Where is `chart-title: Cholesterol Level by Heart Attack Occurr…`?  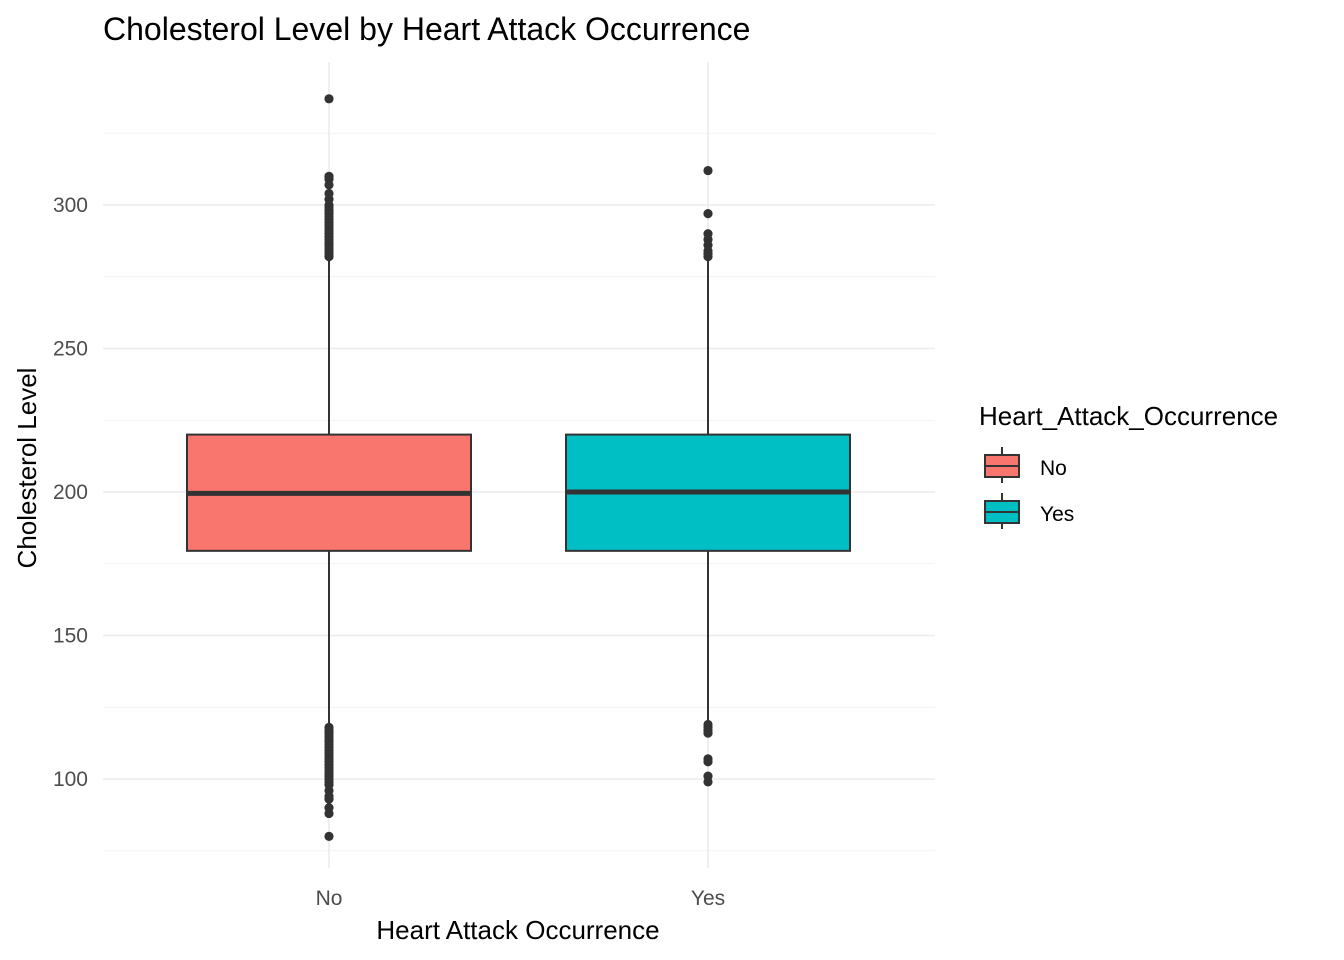
chart-title: Cholesterol Level by Heart Attack Occurr… is located at coordinates (426, 29).